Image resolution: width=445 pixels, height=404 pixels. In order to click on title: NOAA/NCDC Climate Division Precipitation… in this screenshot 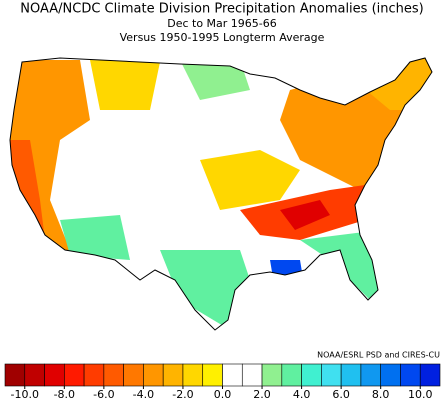, I will do `click(221, 9)`.